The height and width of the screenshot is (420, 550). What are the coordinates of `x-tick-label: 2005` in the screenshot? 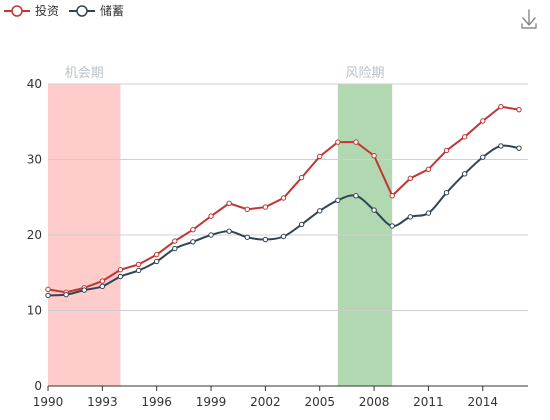 It's located at (319, 402).